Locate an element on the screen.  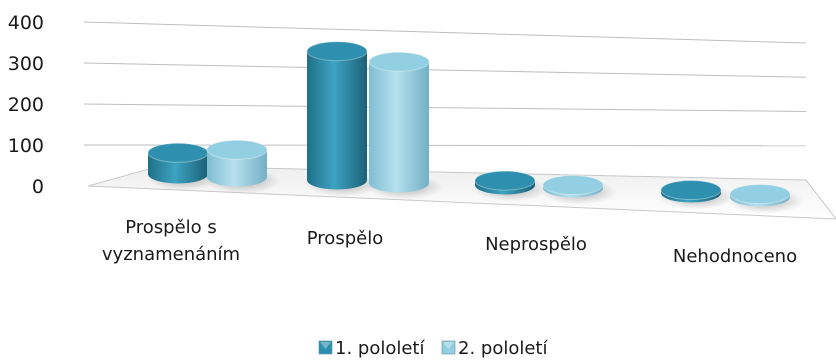
legend-label: 2. pololetí is located at coordinates (503, 348).